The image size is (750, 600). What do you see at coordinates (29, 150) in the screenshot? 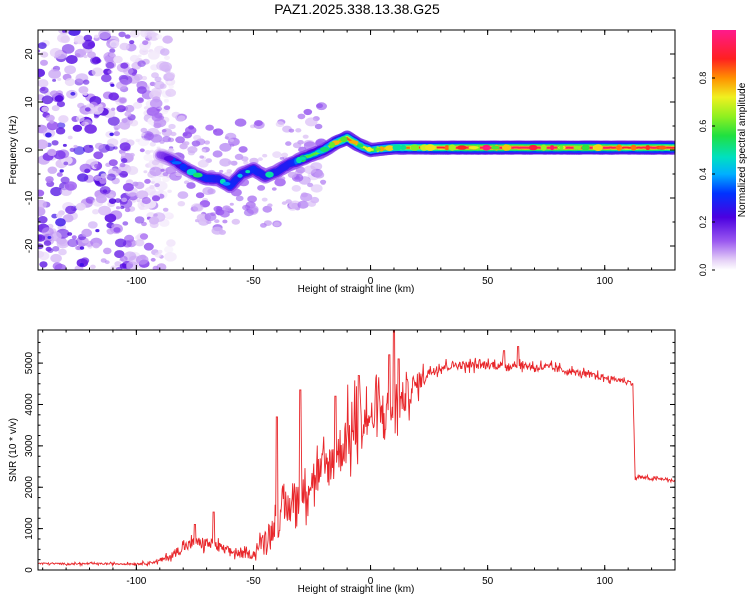
I see `y-tick-label: 0` at bounding box center [29, 150].